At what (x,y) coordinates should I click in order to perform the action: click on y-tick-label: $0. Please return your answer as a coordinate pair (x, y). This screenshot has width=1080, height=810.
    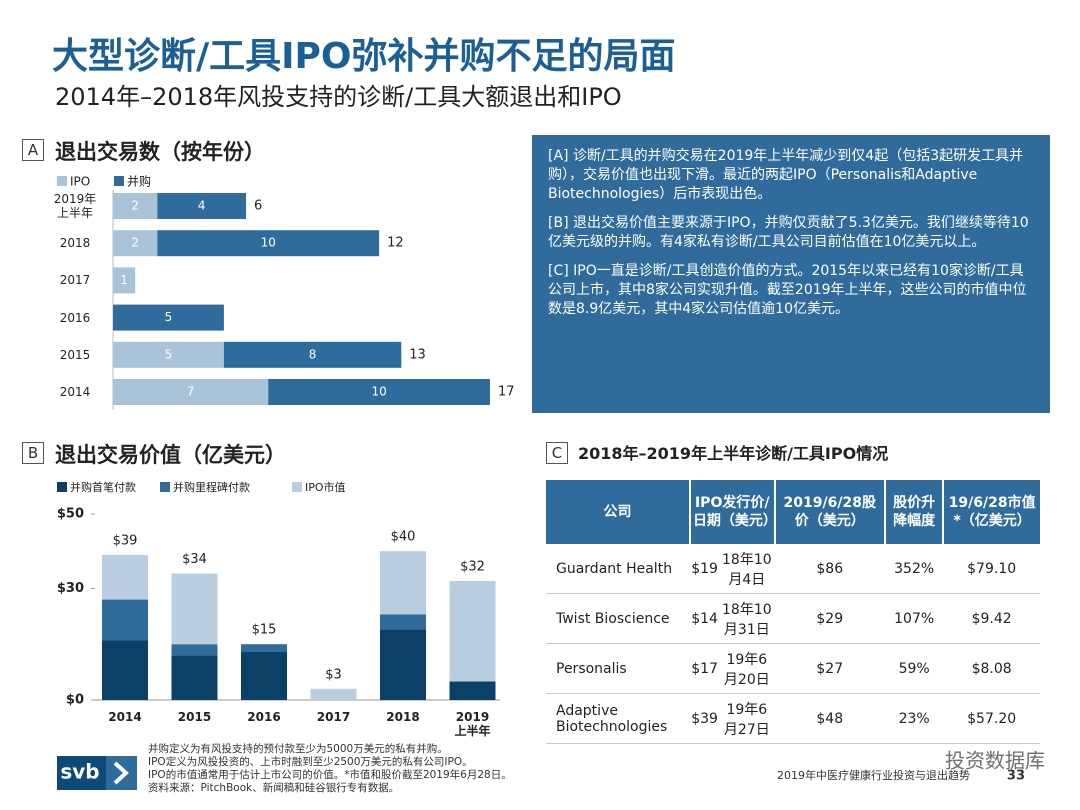
    Looking at the image, I should click on (75, 700).